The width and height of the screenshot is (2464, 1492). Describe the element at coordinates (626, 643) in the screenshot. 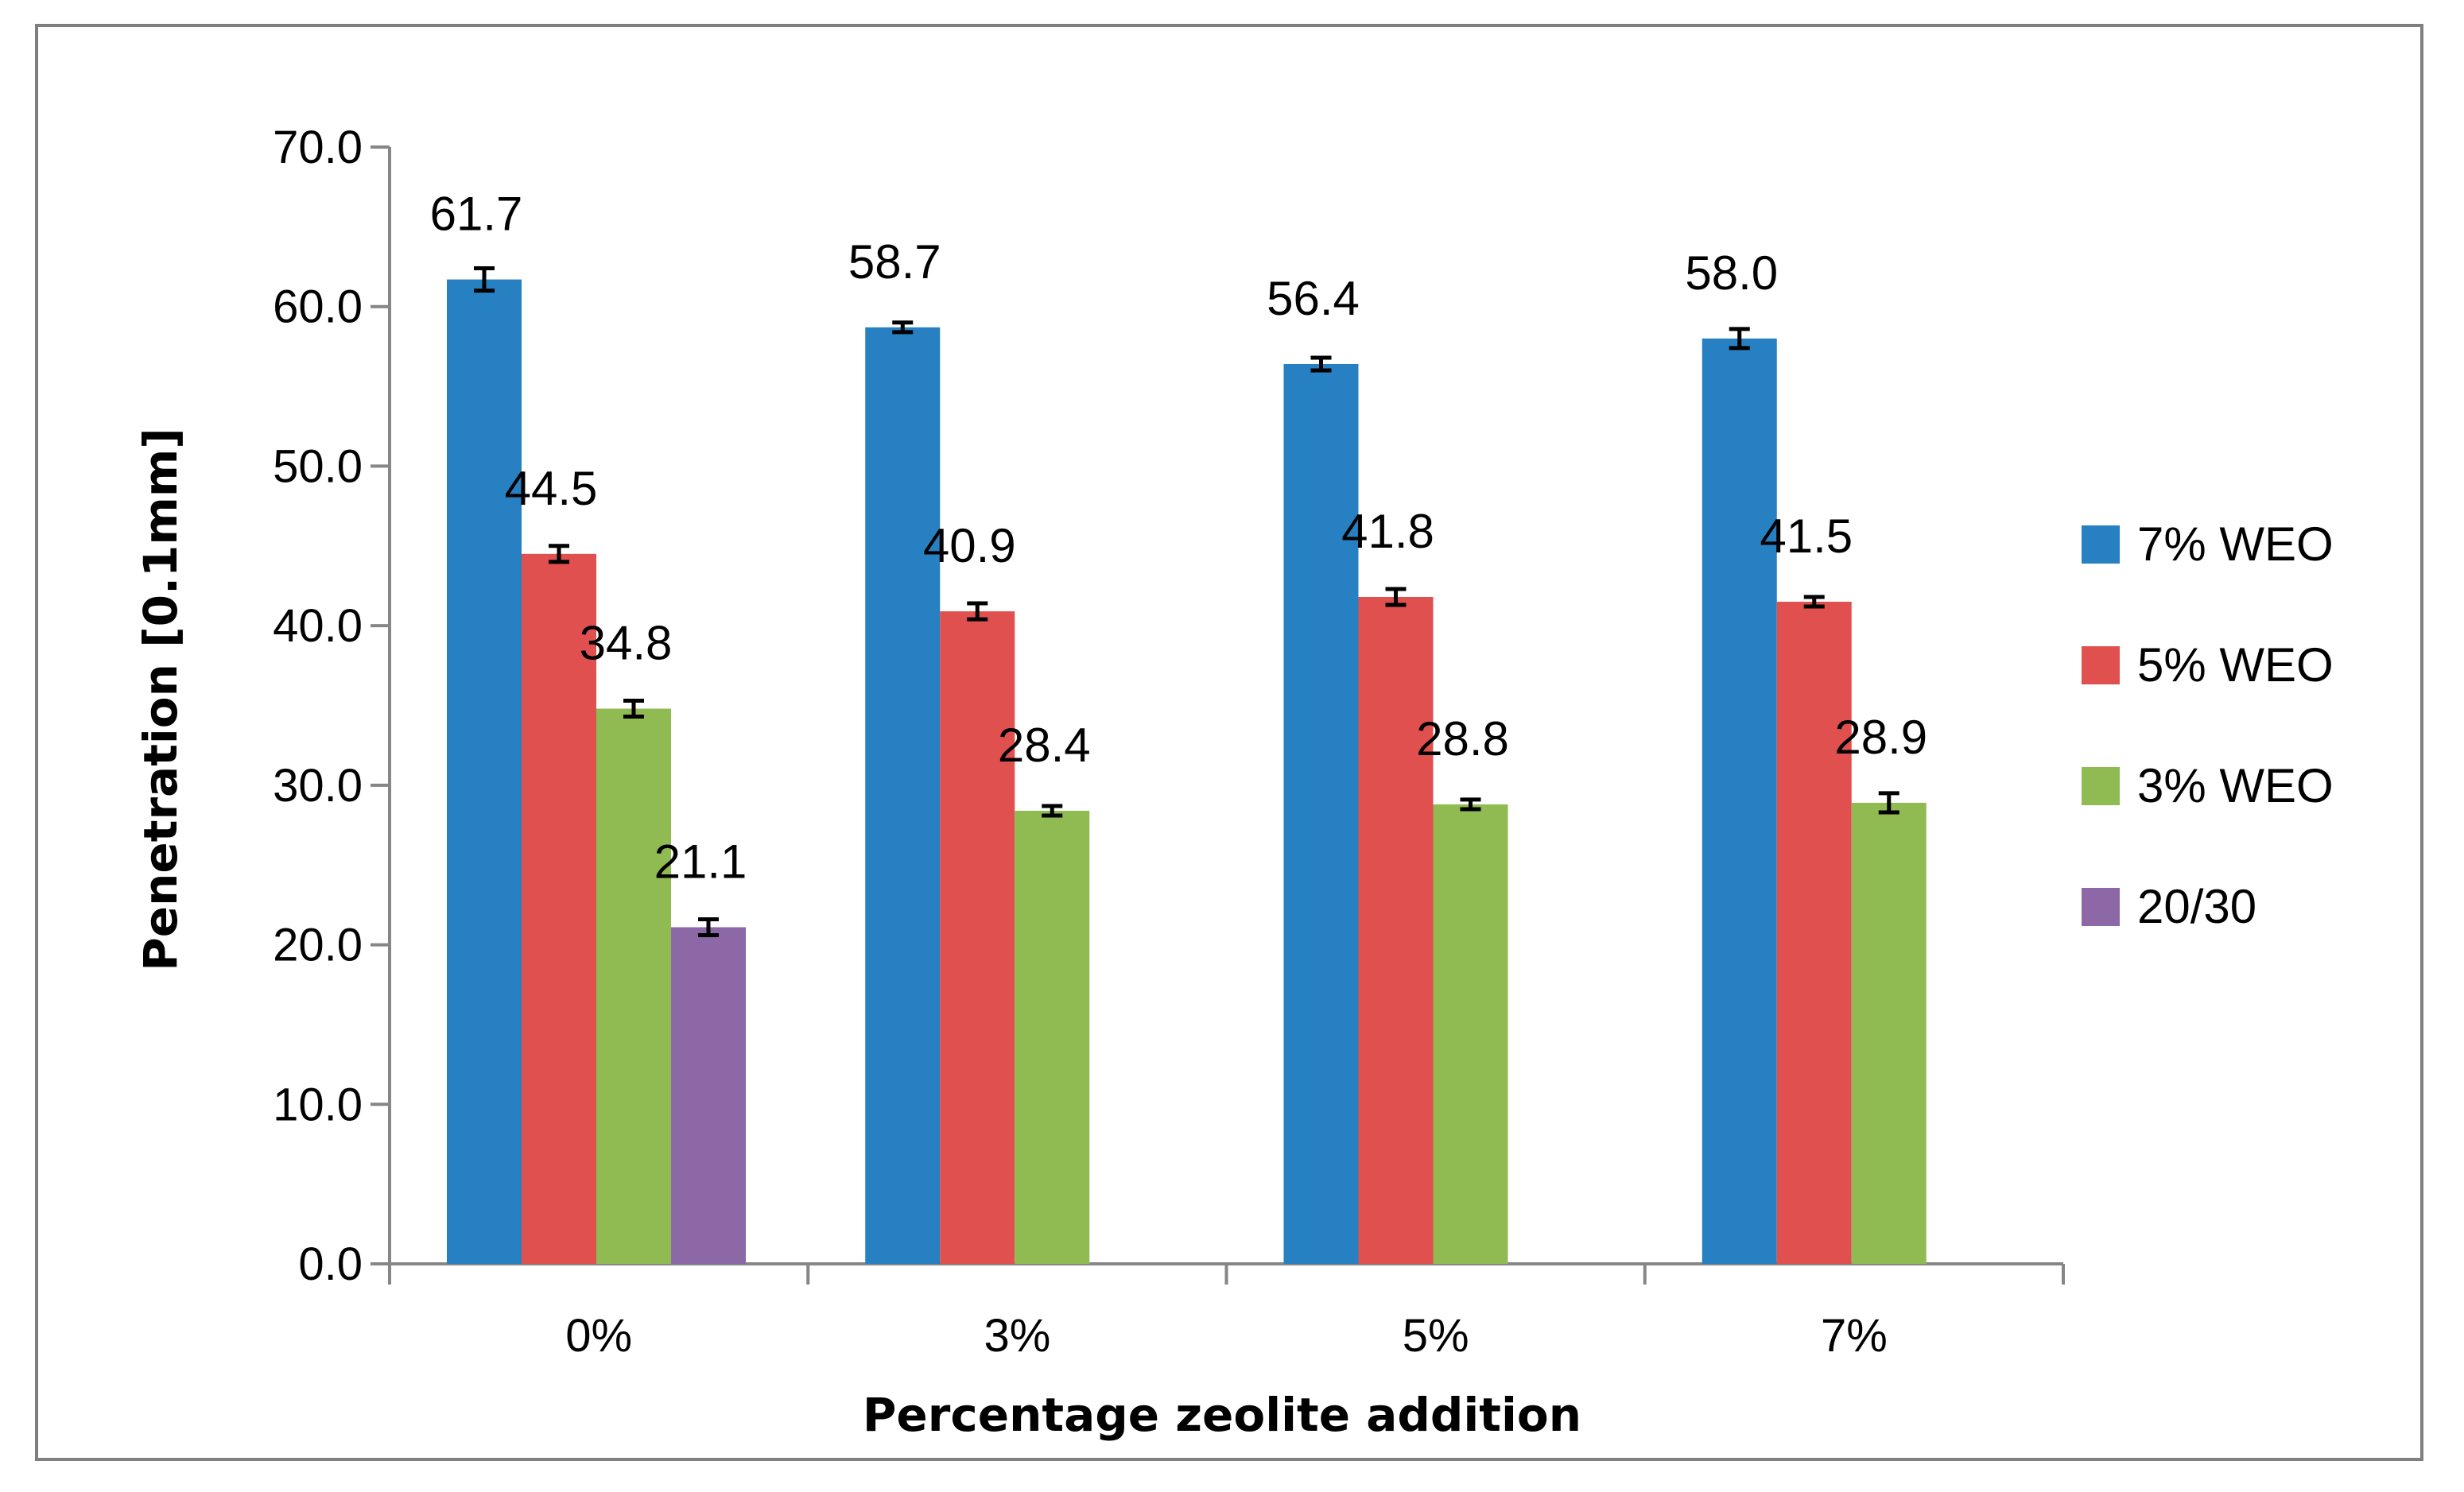

I see `data-label: 34.8` at that location.